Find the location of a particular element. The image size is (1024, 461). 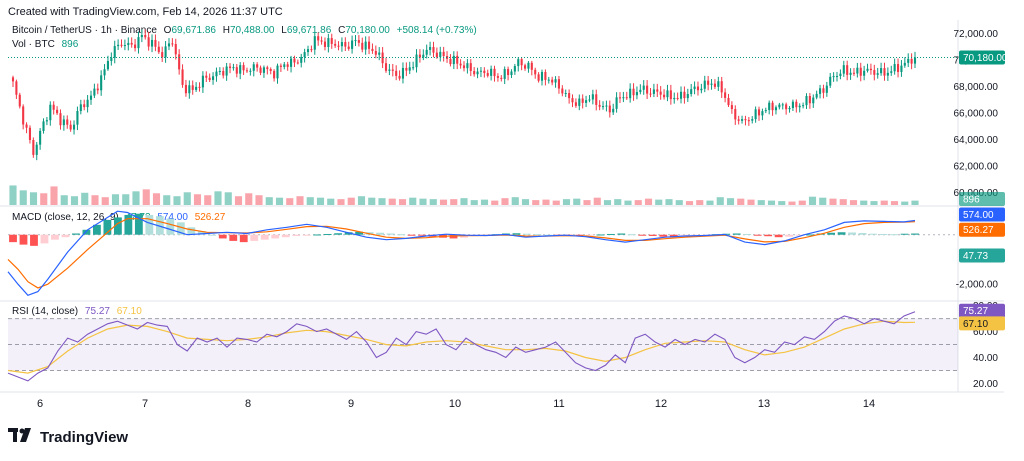

rsi-axis-tick: 20.00 is located at coordinates (985, 384).